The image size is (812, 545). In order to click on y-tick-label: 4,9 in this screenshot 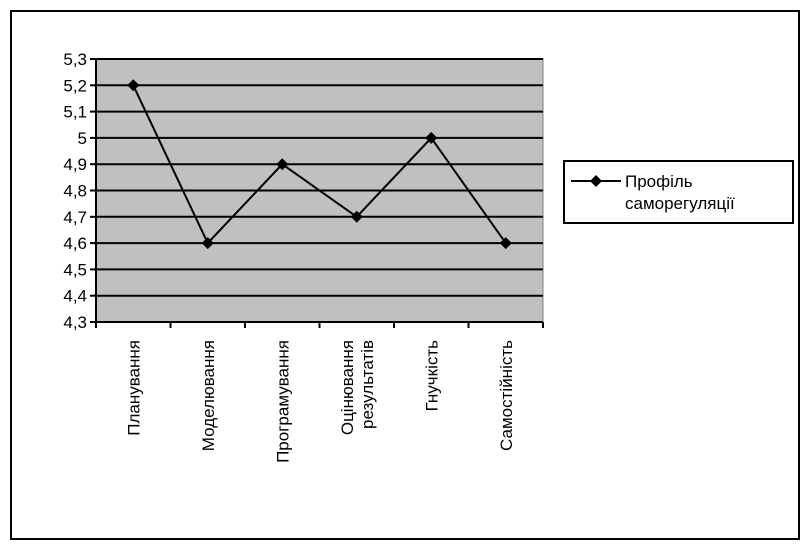, I will do `click(75, 164)`.